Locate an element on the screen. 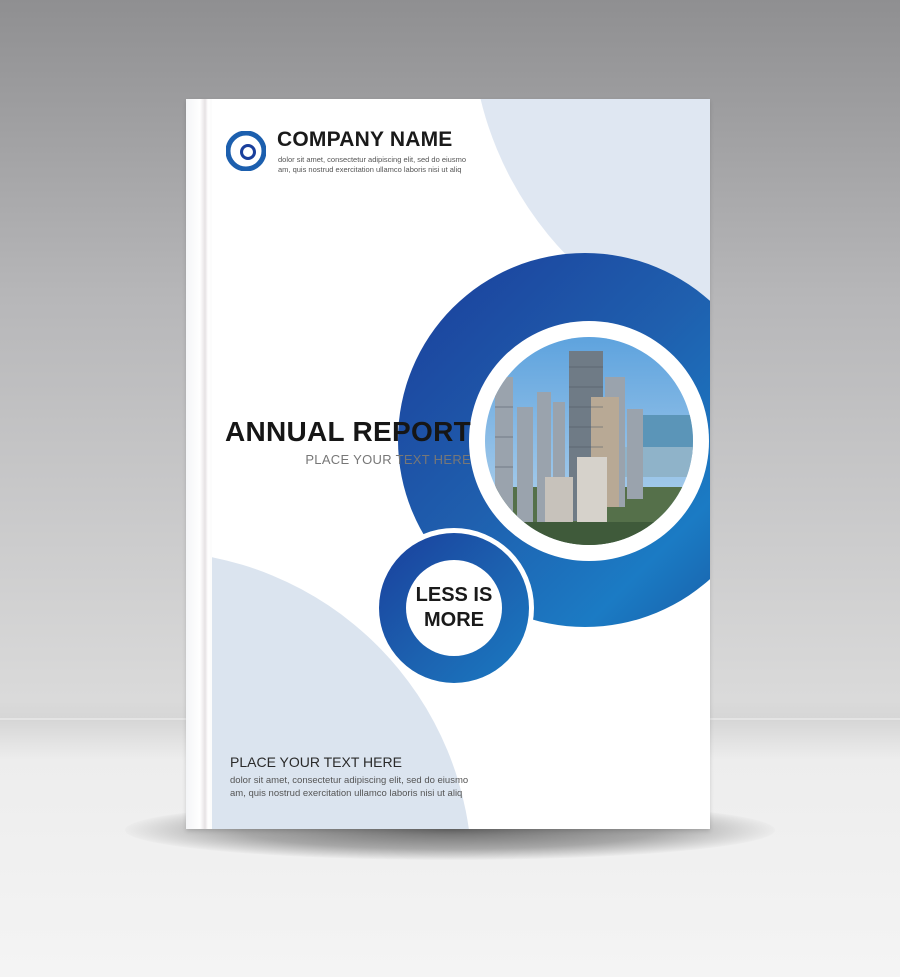 This screenshot has width=900, height=977. footer-title: PLACE YOUR TEXT HERE is located at coordinates (316, 762).